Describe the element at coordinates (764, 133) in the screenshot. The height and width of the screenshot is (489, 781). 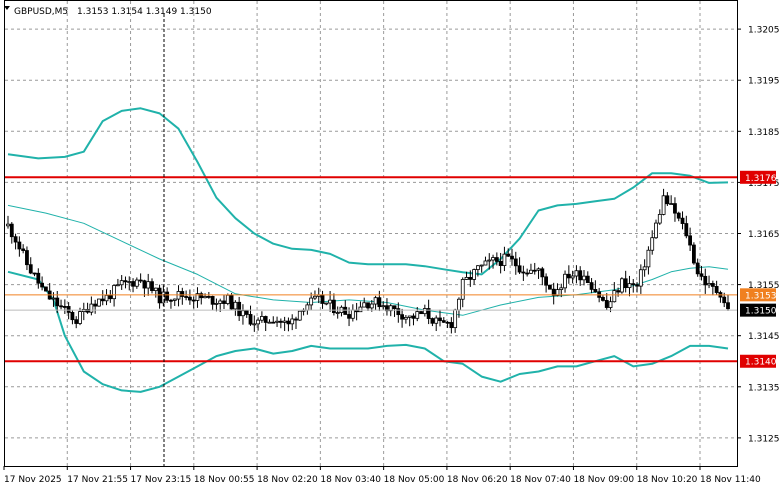
I see `y-tick-label: 1.3185` at that location.